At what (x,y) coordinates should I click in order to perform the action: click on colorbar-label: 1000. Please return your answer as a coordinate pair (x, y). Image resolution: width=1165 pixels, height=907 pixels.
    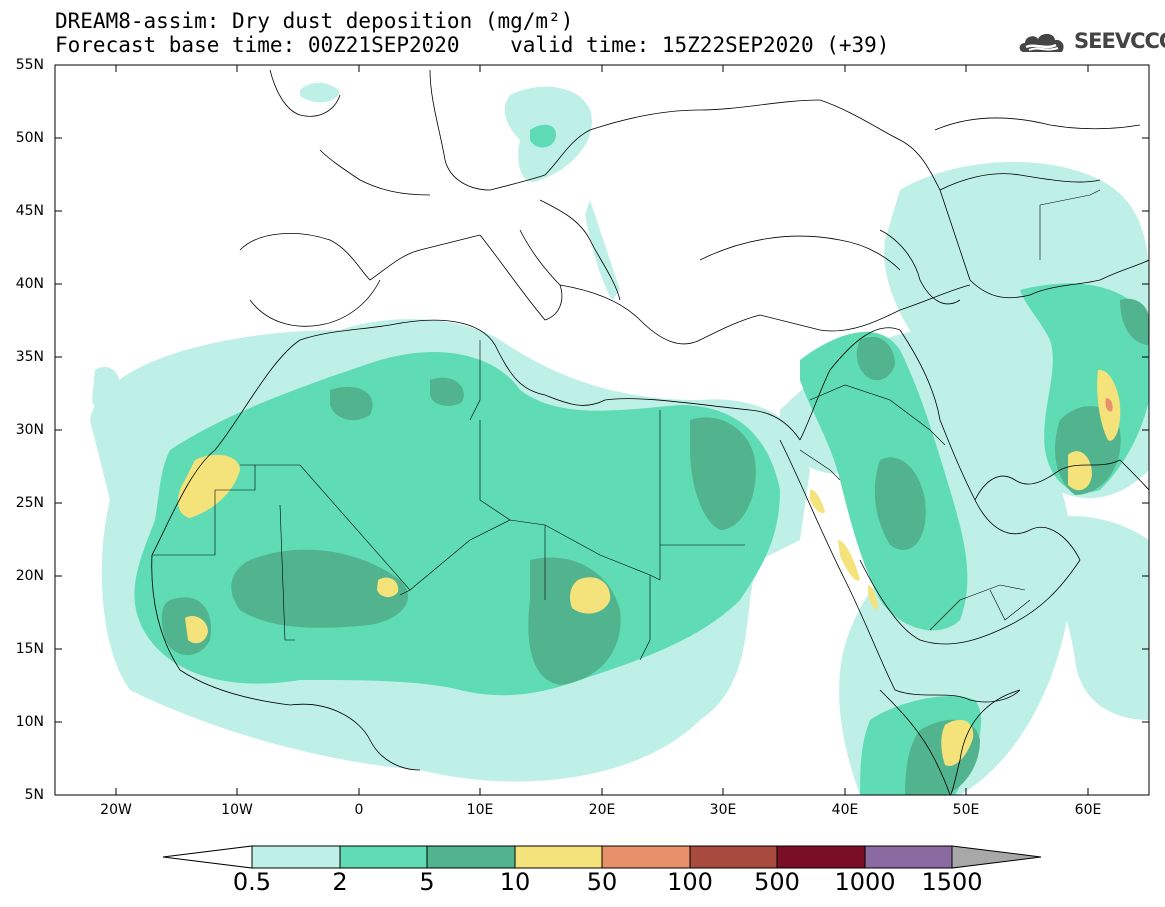
    Looking at the image, I should click on (865, 882).